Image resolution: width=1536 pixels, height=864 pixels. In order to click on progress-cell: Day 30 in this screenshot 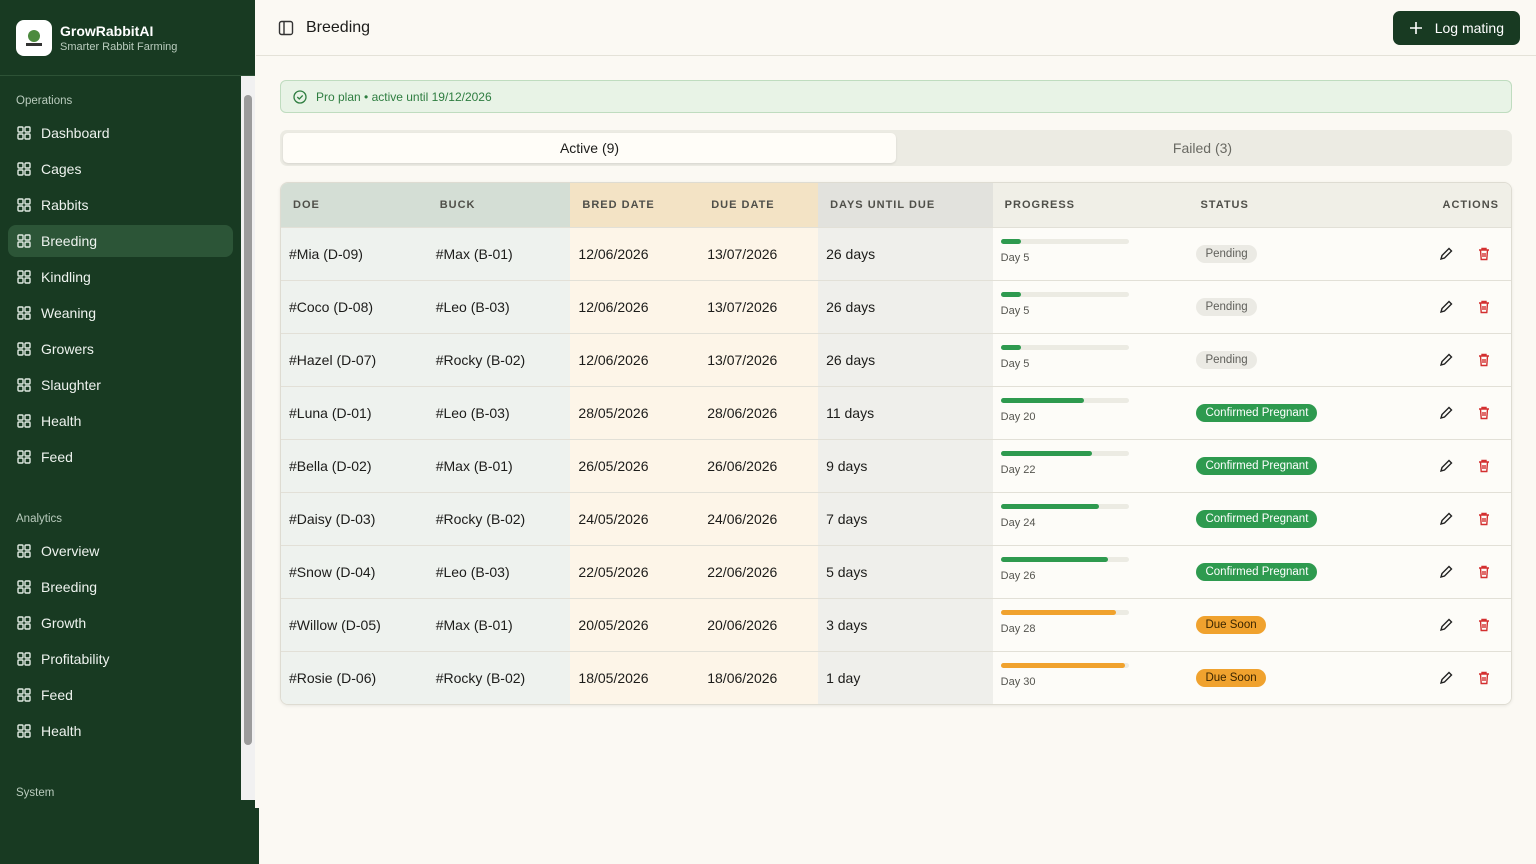, I will do `click(1090, 677)`.